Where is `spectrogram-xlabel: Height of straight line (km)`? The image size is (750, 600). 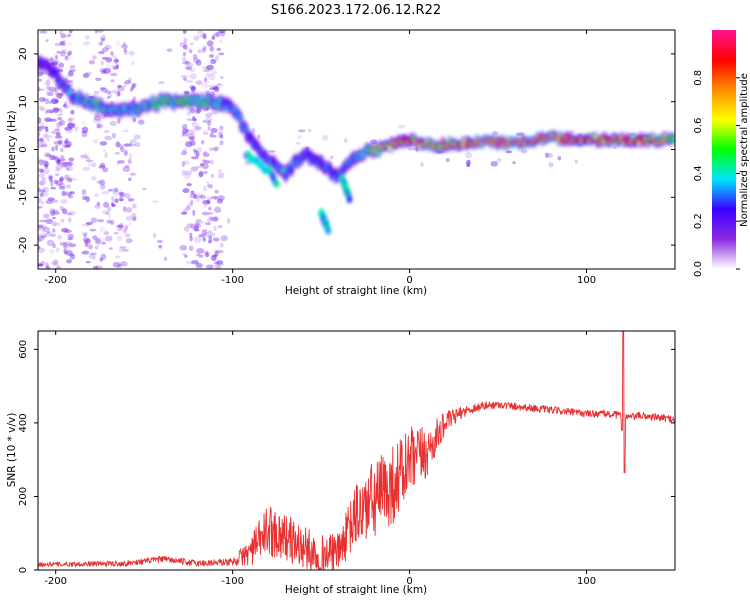
spectrogram-xlabel: Height of straight line (km) is located at coordinates (356, 291).